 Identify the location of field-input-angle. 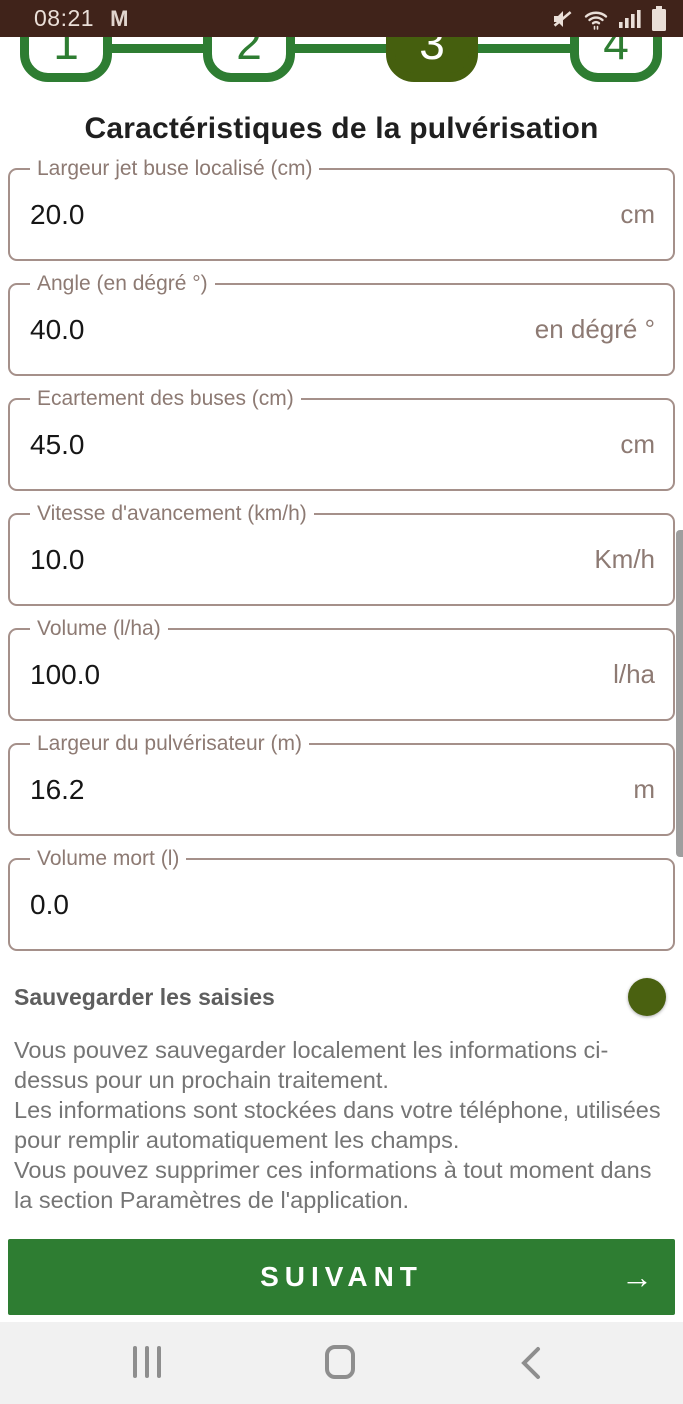
(272, 329).